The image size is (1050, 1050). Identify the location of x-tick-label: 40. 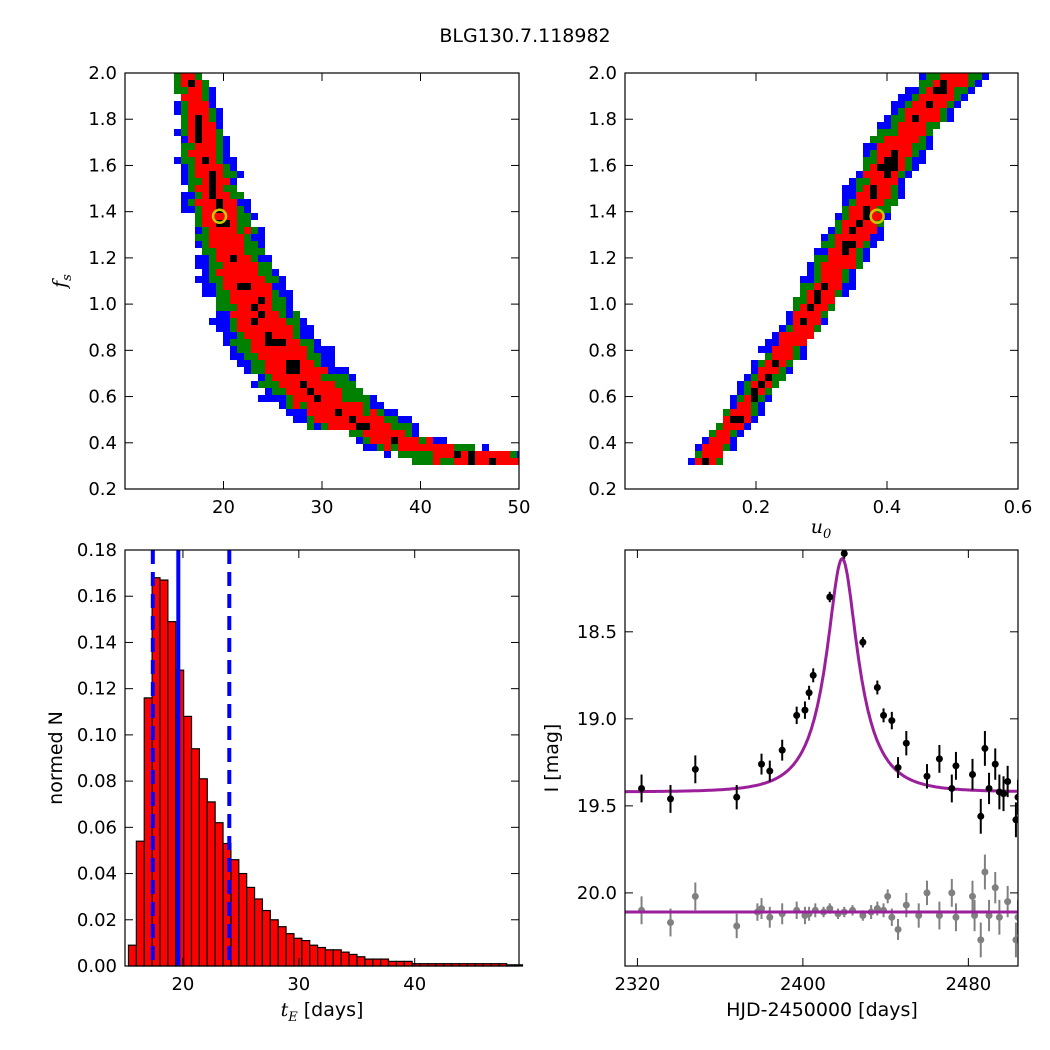
(414, 984).